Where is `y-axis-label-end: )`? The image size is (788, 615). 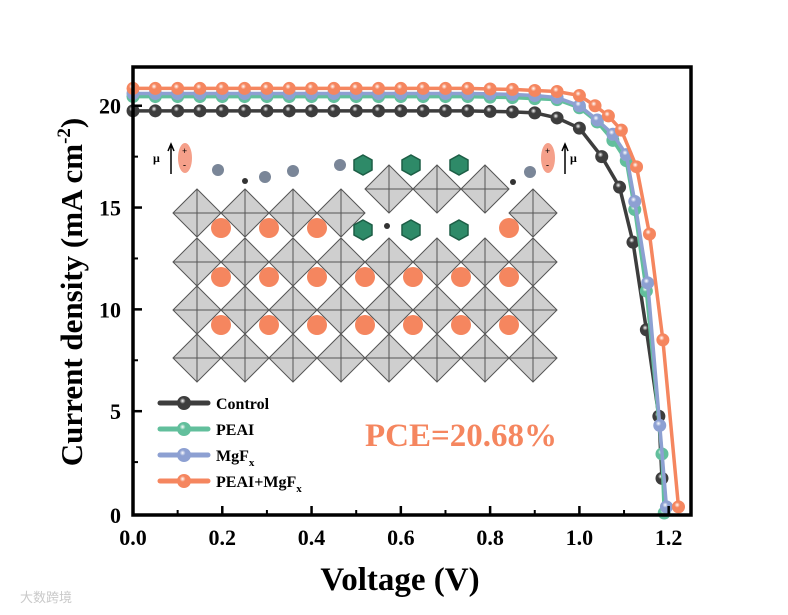
y-axis-label-end: ) is located at coordinates (71, 123).